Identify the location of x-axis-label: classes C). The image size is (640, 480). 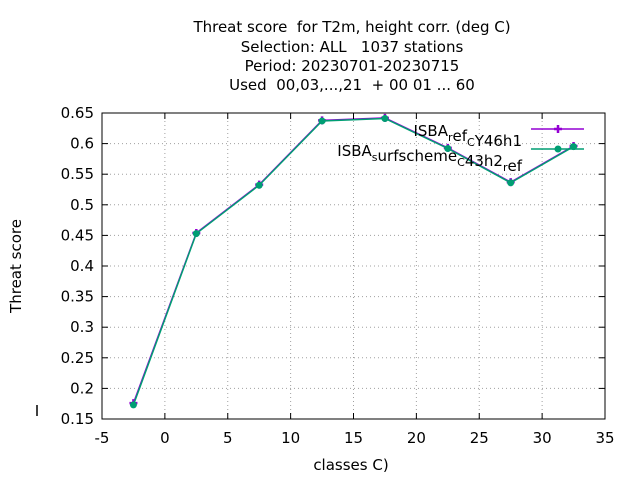
(350, 465).